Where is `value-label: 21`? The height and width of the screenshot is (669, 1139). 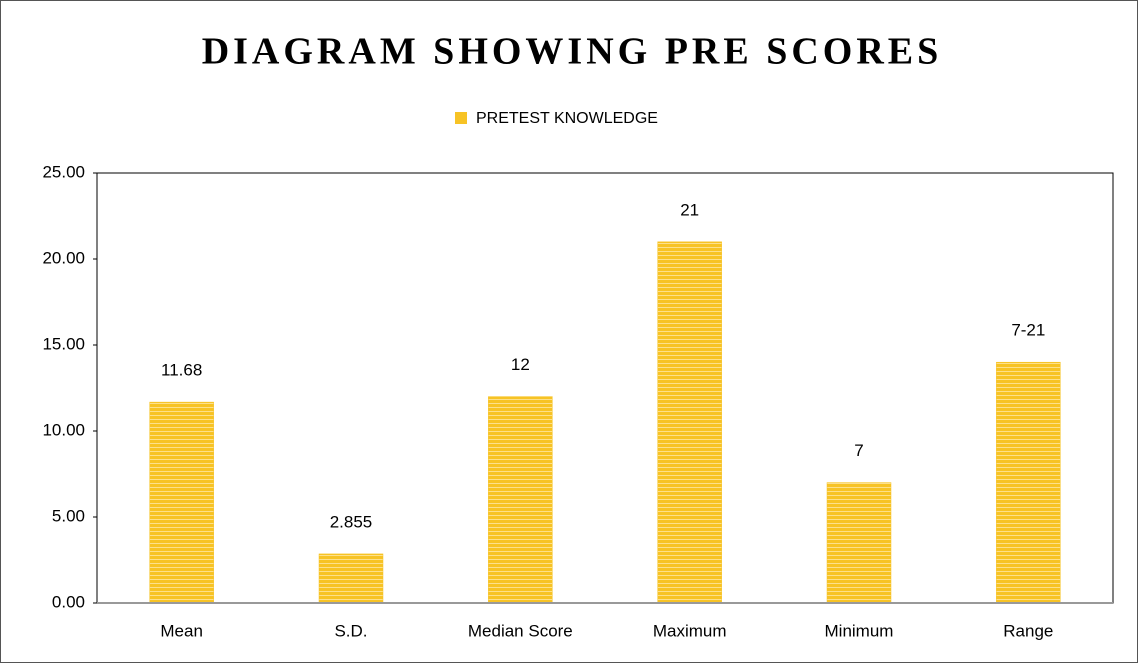 value-label: 21 is located at coordinates (689, 209).